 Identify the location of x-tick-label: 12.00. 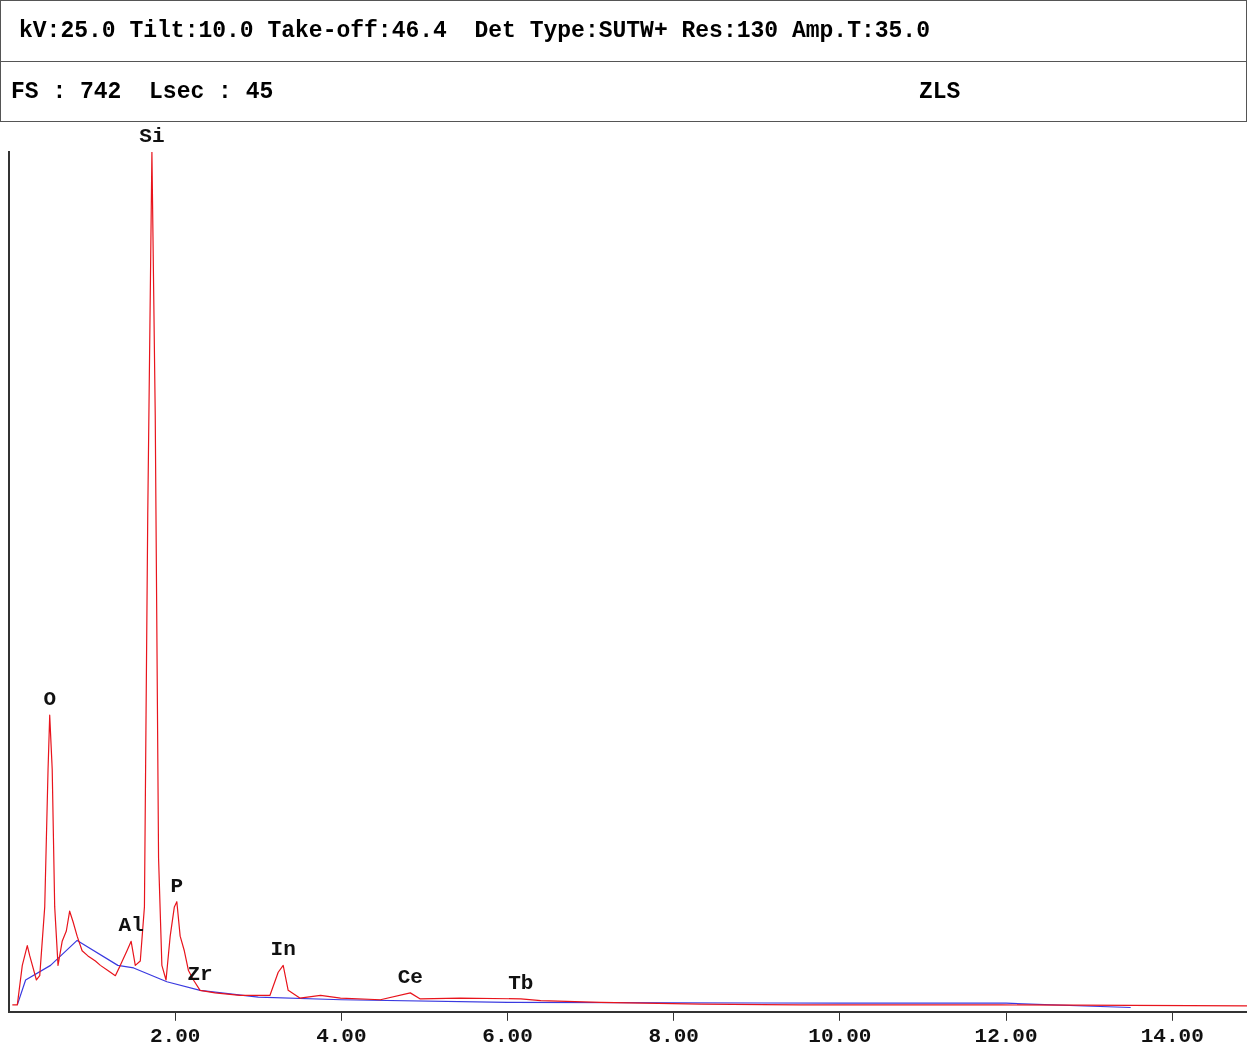
(1006, 1036).